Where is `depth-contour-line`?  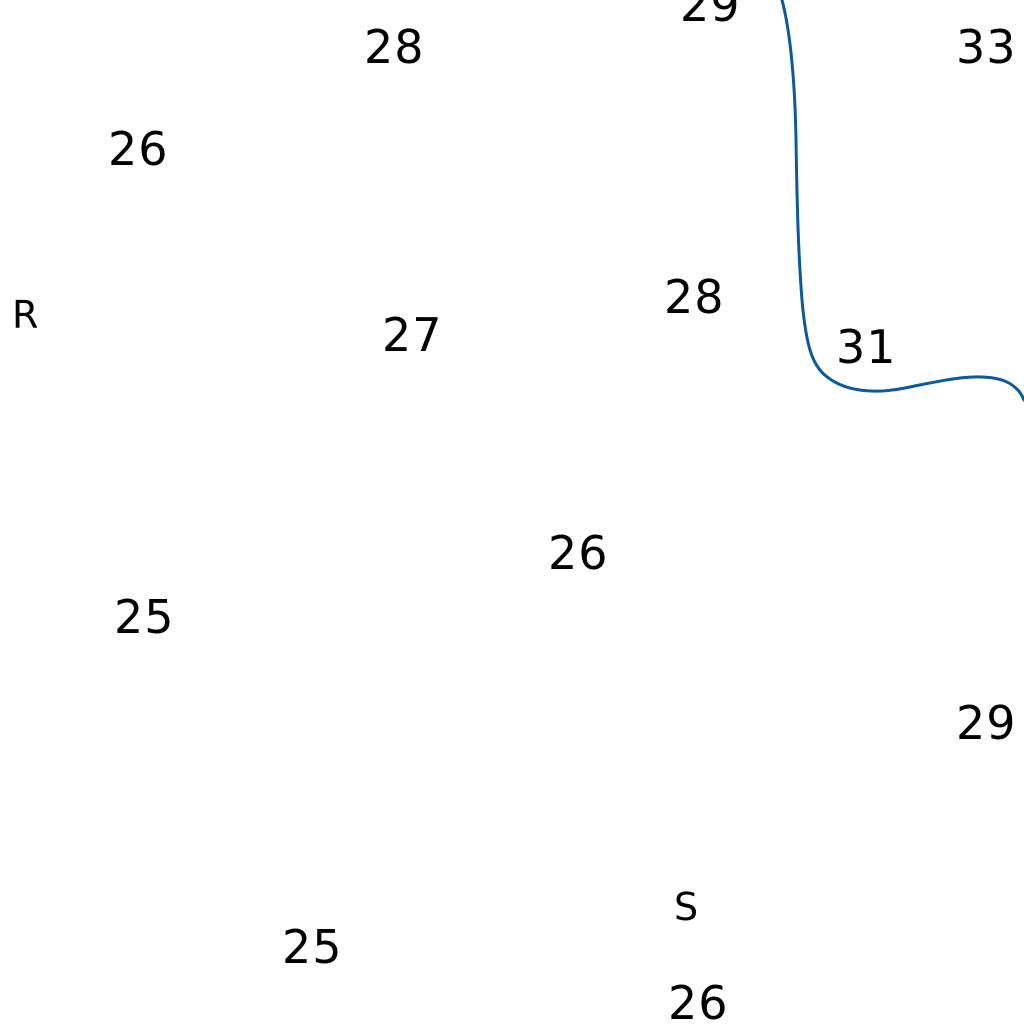
depth-contour-line is located at coordinates (902, 201).